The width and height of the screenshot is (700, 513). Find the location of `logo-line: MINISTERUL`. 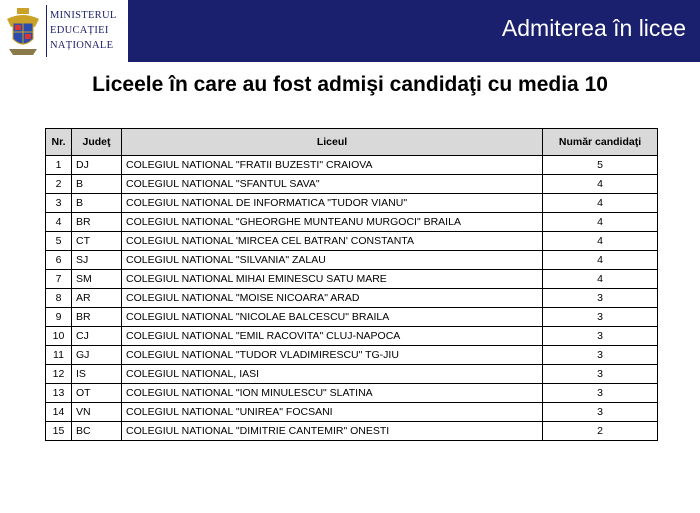

logo-line: MINISTERUL is located at coordinates (83, 15).